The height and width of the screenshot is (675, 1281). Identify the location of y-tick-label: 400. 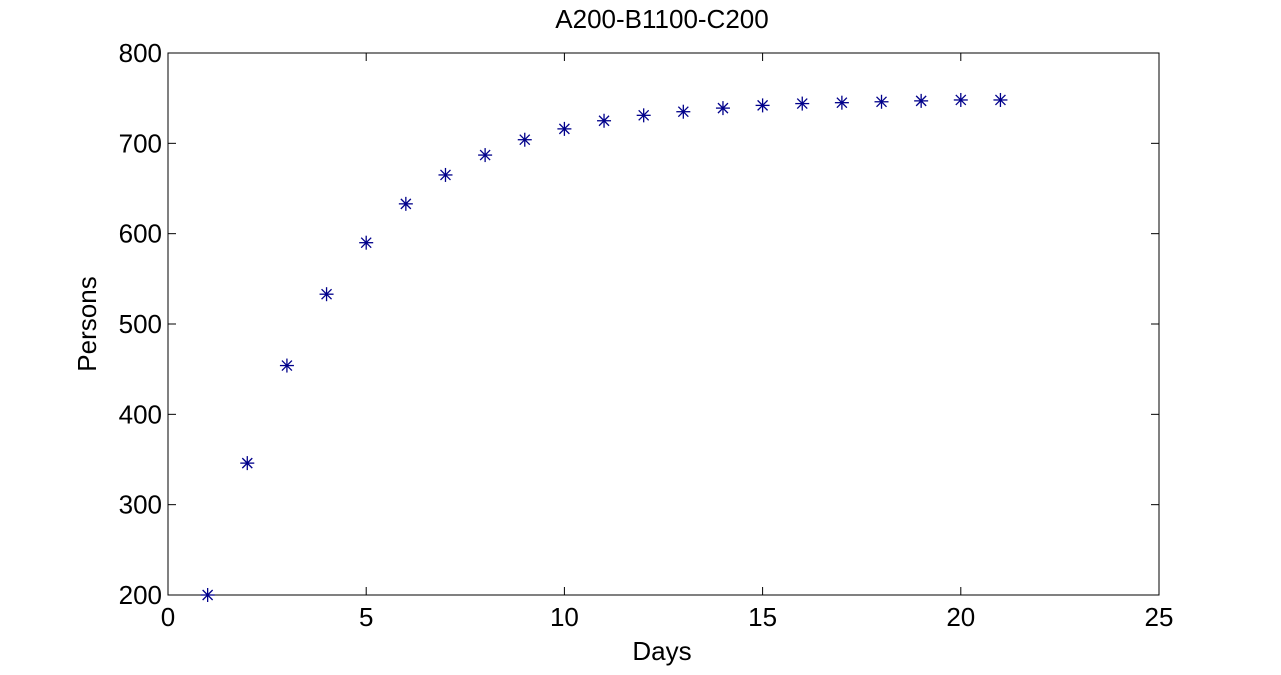
(140, 414).